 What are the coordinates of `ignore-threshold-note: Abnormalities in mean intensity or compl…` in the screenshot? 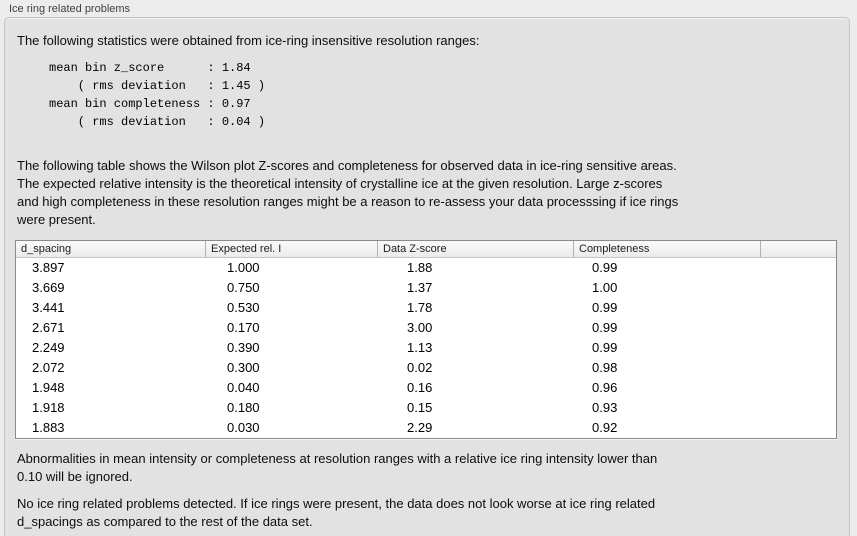 It's located at (337, 467).